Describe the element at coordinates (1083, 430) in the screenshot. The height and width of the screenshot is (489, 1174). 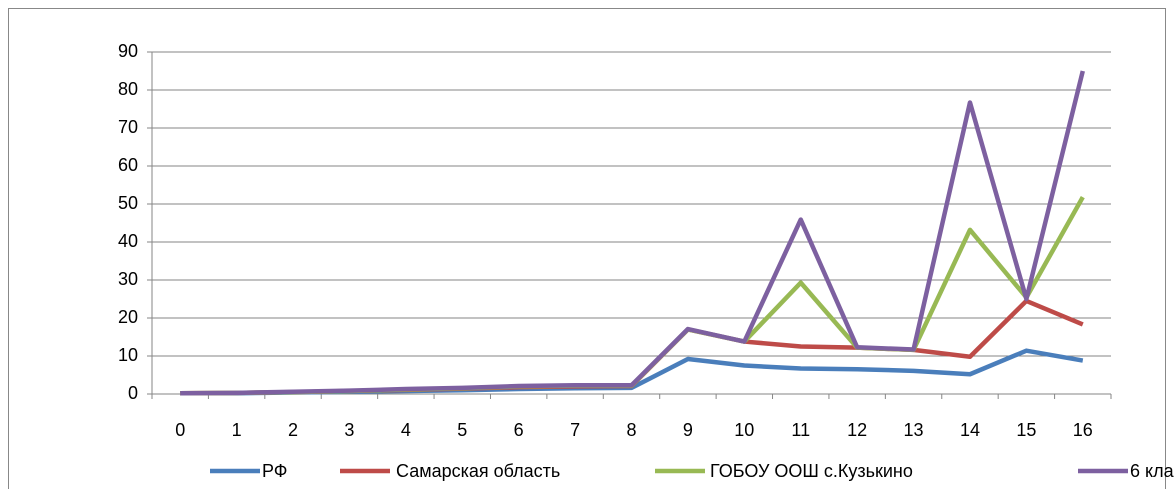
I see `x-tick-label: 16` at that location.